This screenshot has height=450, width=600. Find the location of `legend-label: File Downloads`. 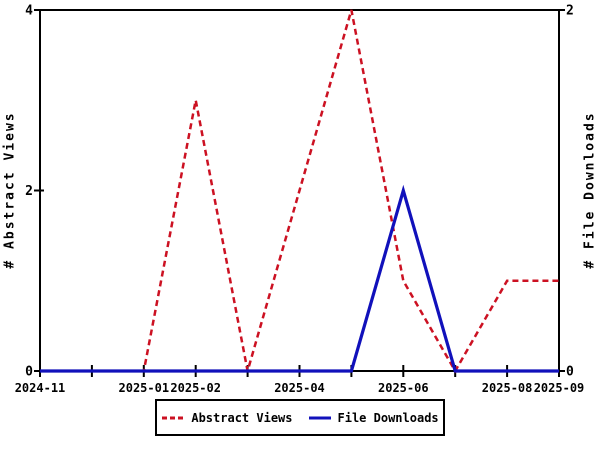

legend-label: File Downloads is located at coordinates (388, 417).